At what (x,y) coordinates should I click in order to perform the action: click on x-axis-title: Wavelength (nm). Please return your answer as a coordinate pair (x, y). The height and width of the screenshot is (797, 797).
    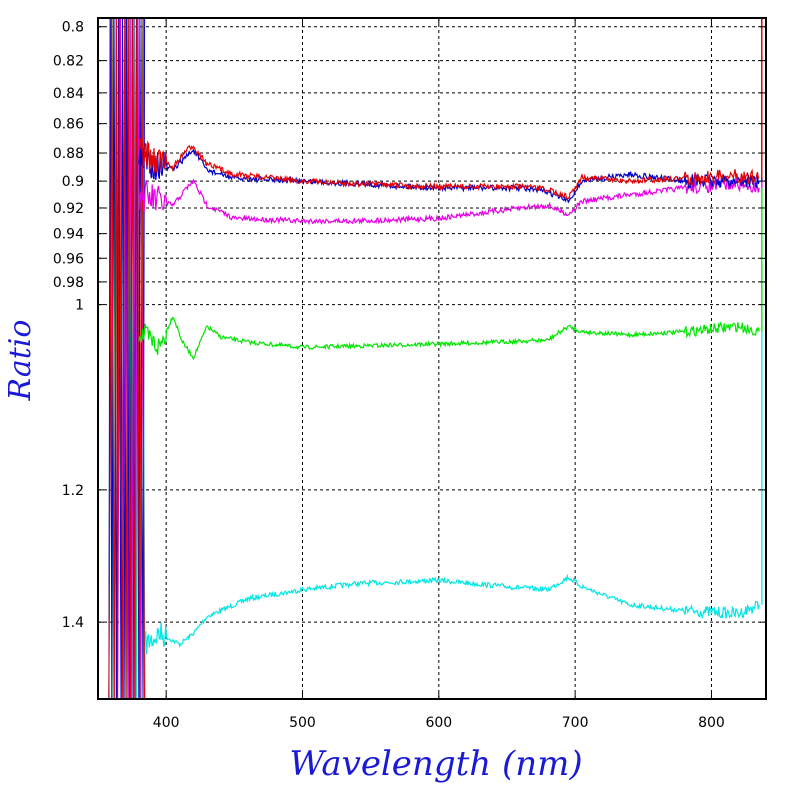
    Looking at the image, I should click on (435, 764).